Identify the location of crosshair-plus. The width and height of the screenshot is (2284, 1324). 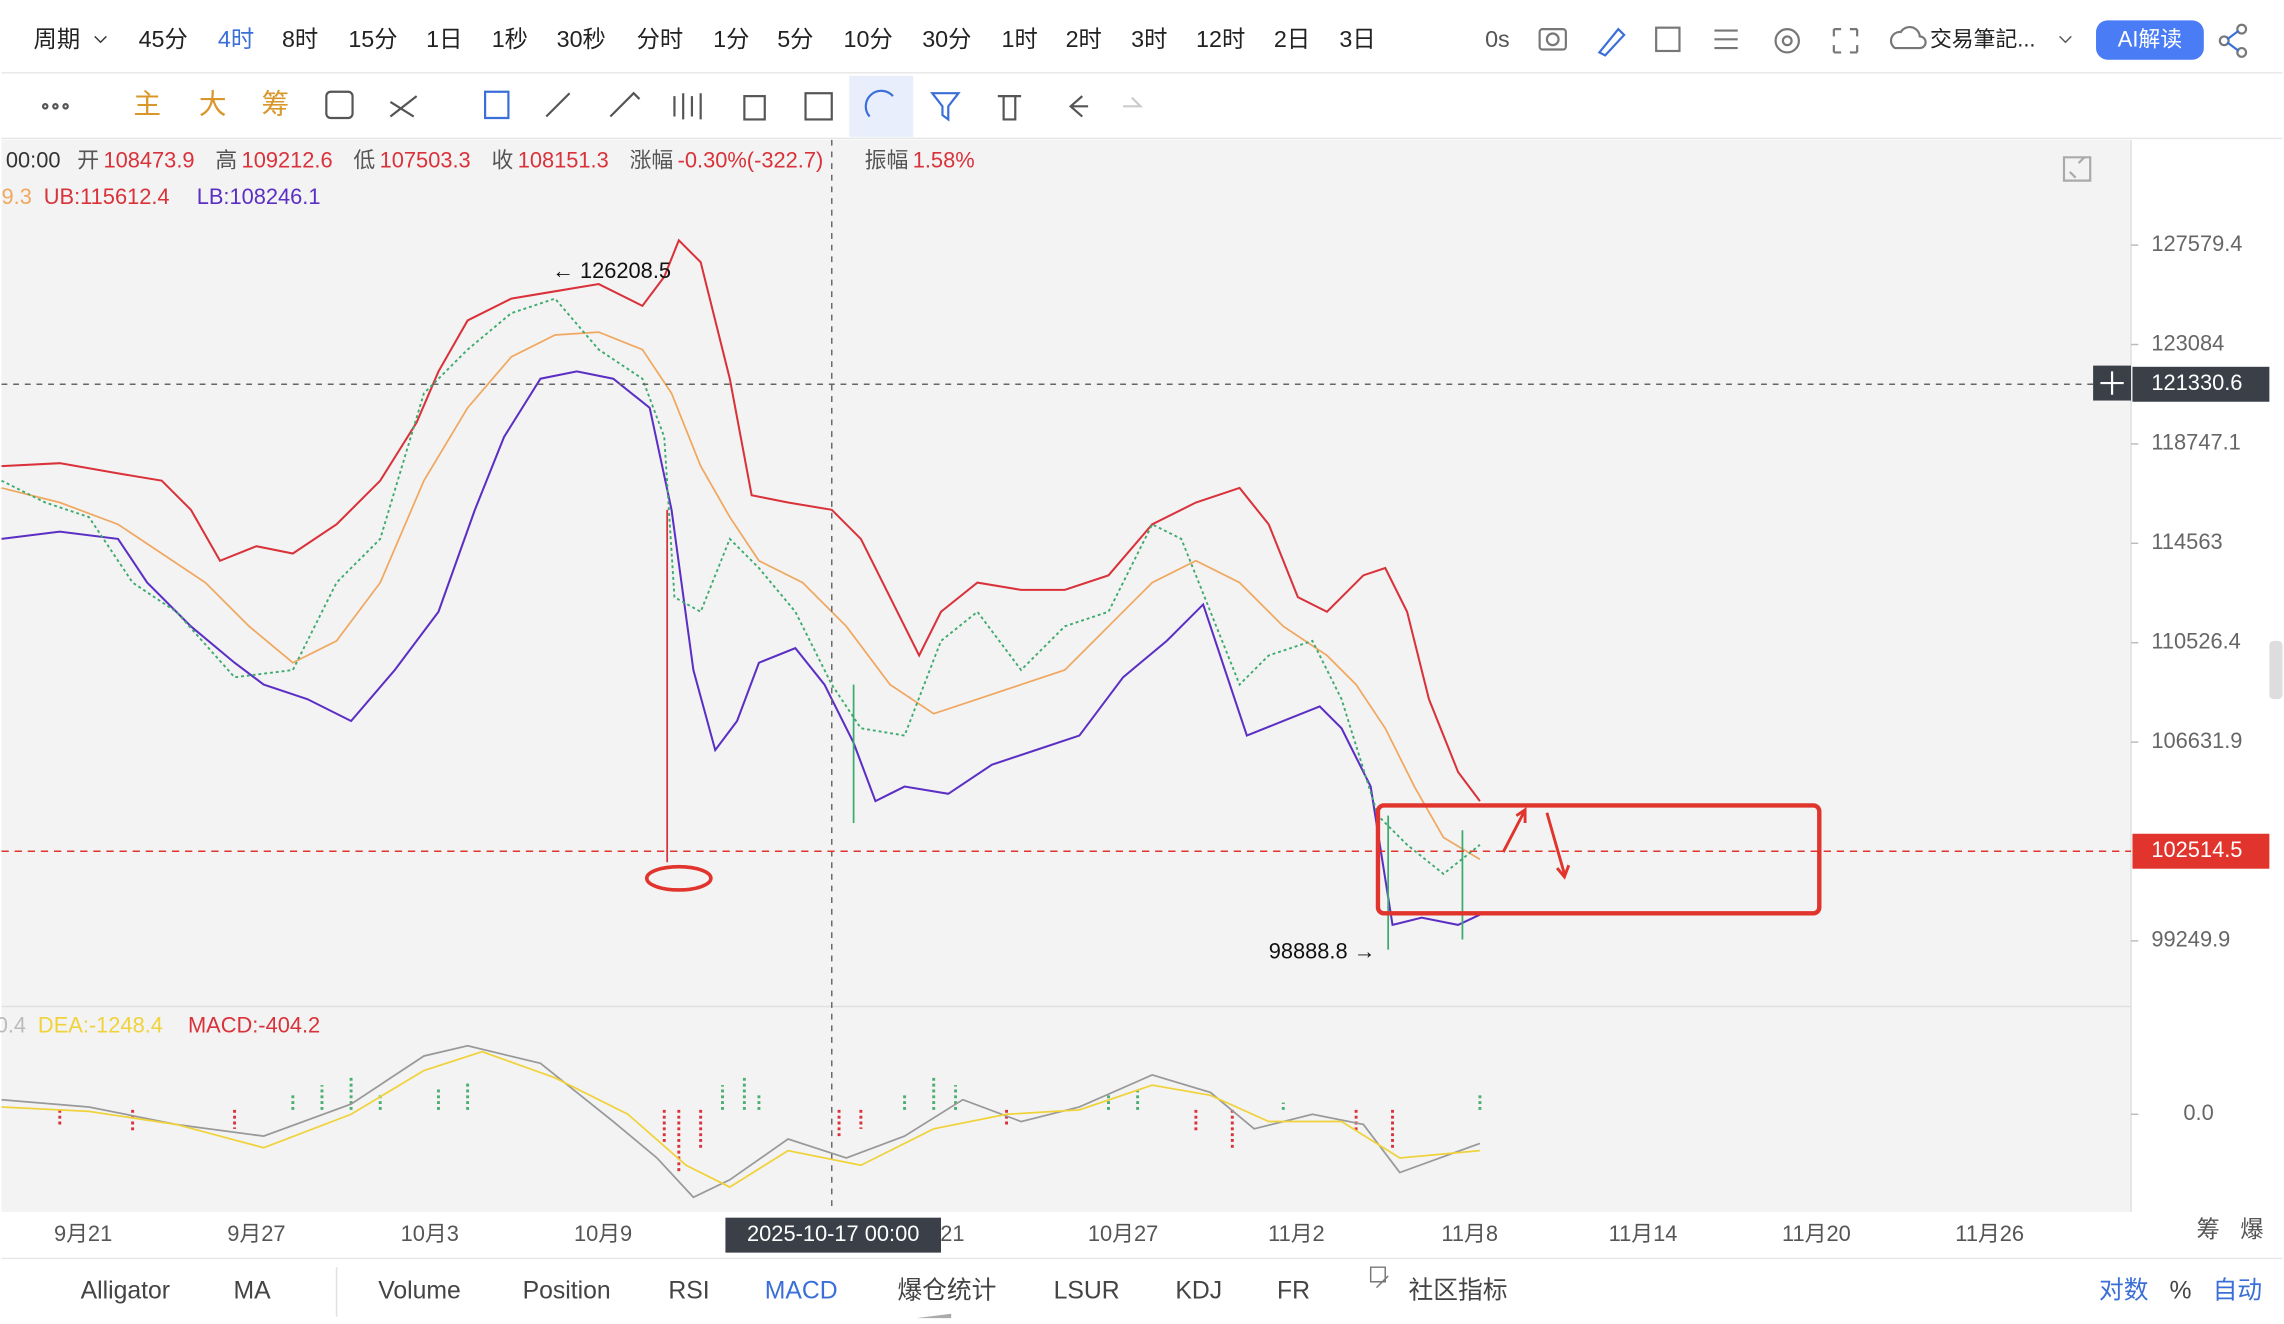
(2112, 383).